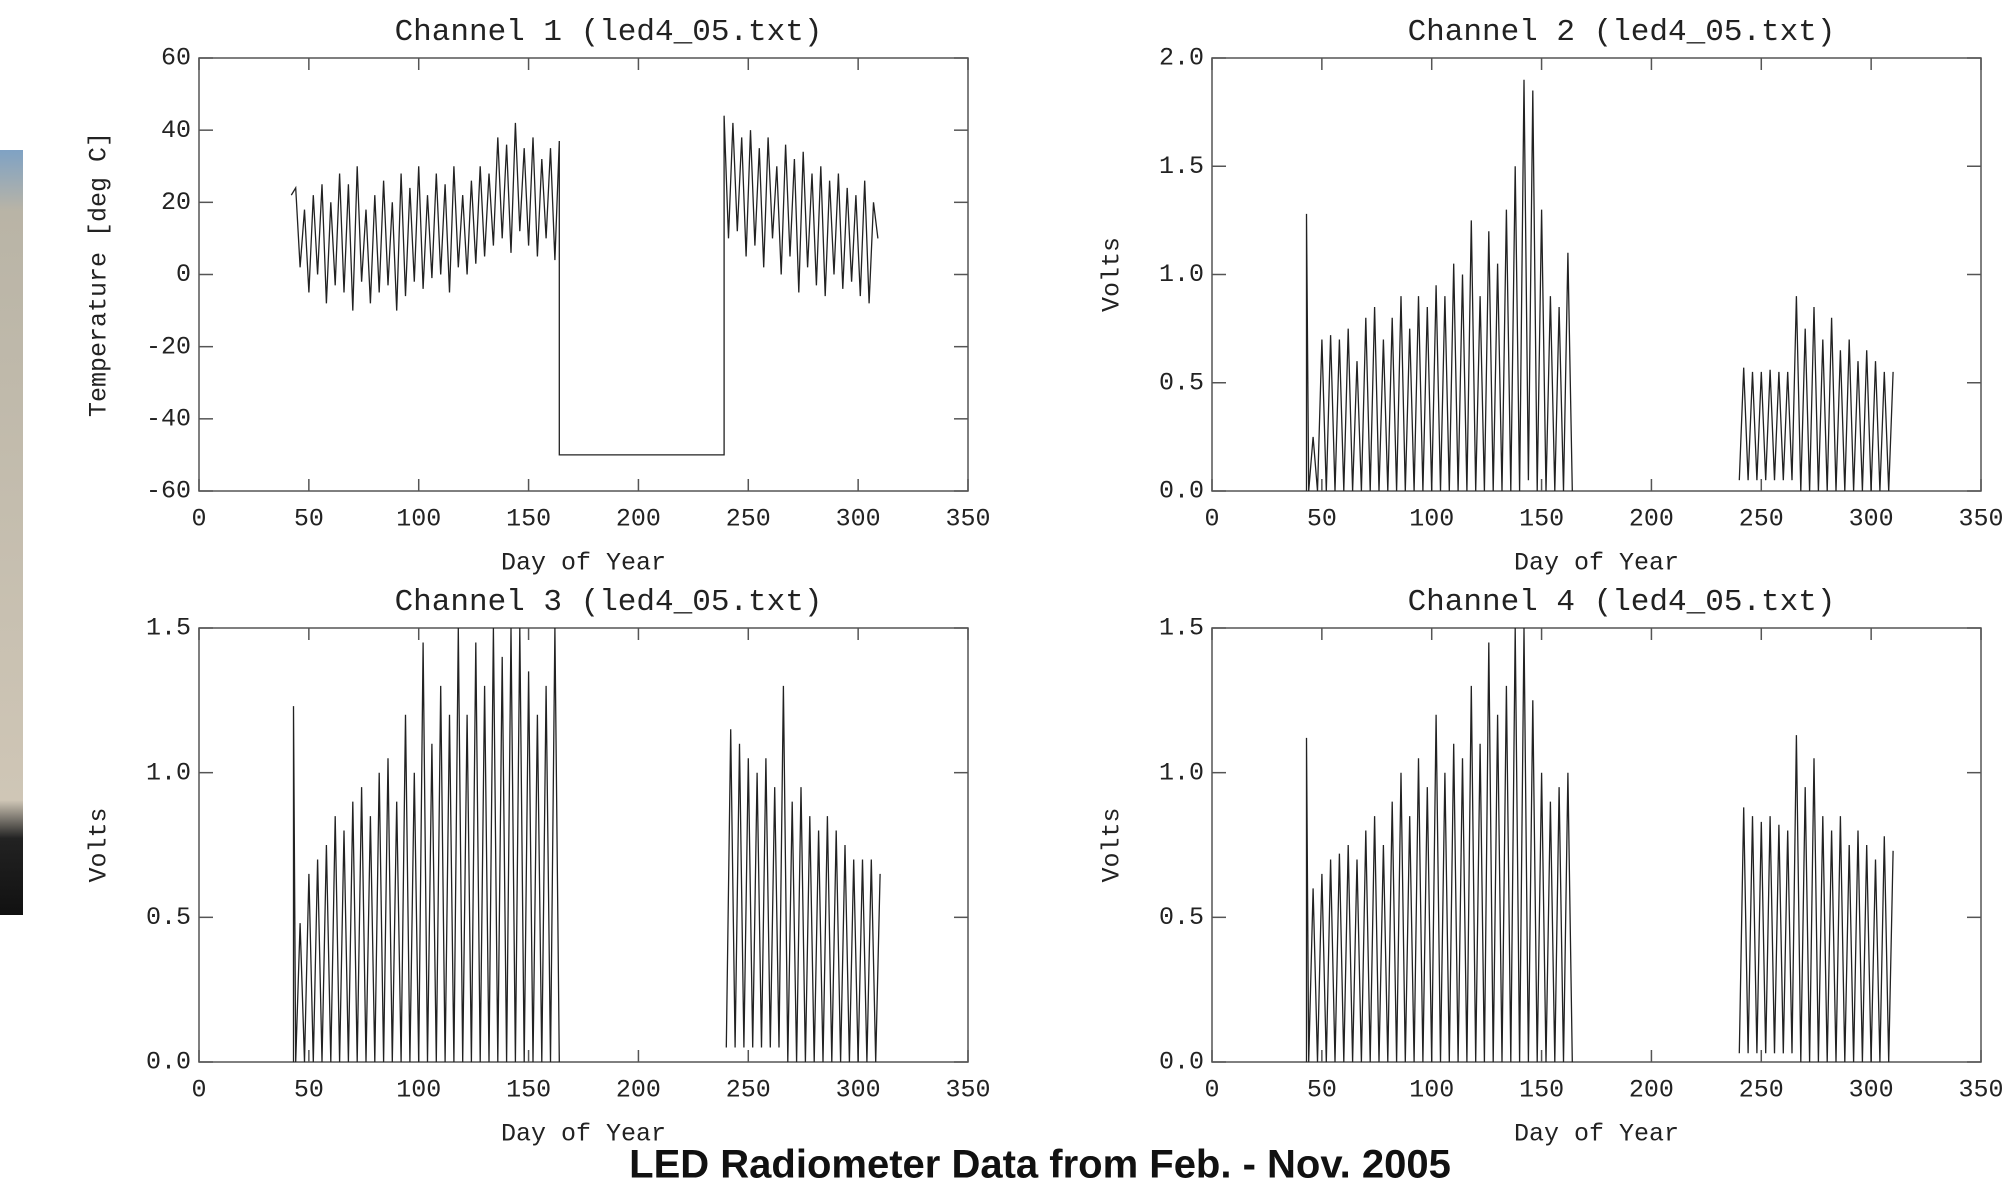 This screenshot has width=2011, height=1188. Describe the element at coordinates (609, 602) in the screenshot. I see `chart-title: Channel 3 (led4_05.txt)` at that location.